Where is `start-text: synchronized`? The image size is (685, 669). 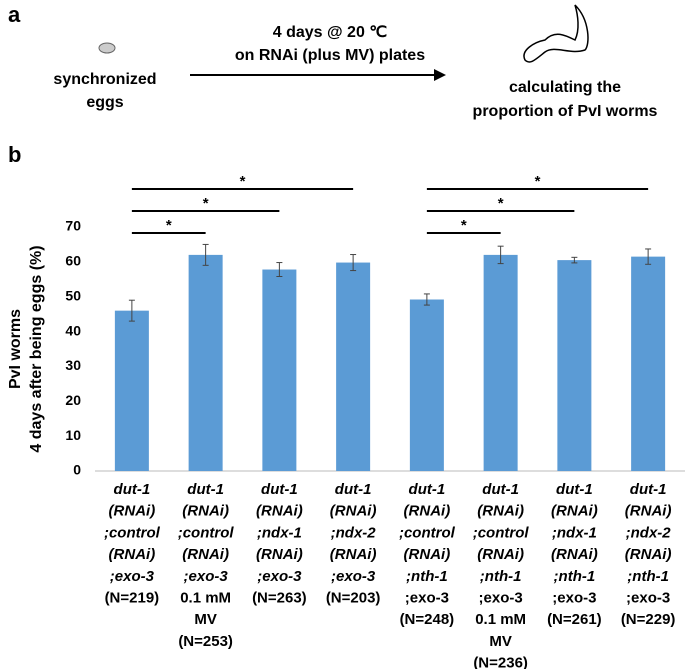
start-text: synchronized is located at coordinates (104, 79).